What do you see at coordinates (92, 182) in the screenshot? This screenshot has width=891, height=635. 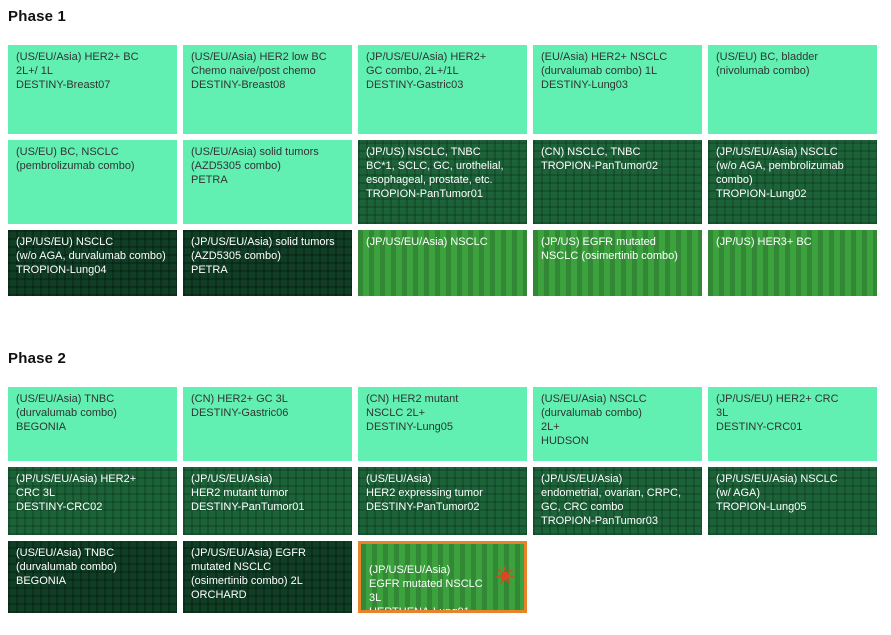 I see `trial-card-bc-nsclc-pembrolizumab: (US/EU) BC, NSCLC (pembrolizumab combo)` at bounding box center [92, 182].